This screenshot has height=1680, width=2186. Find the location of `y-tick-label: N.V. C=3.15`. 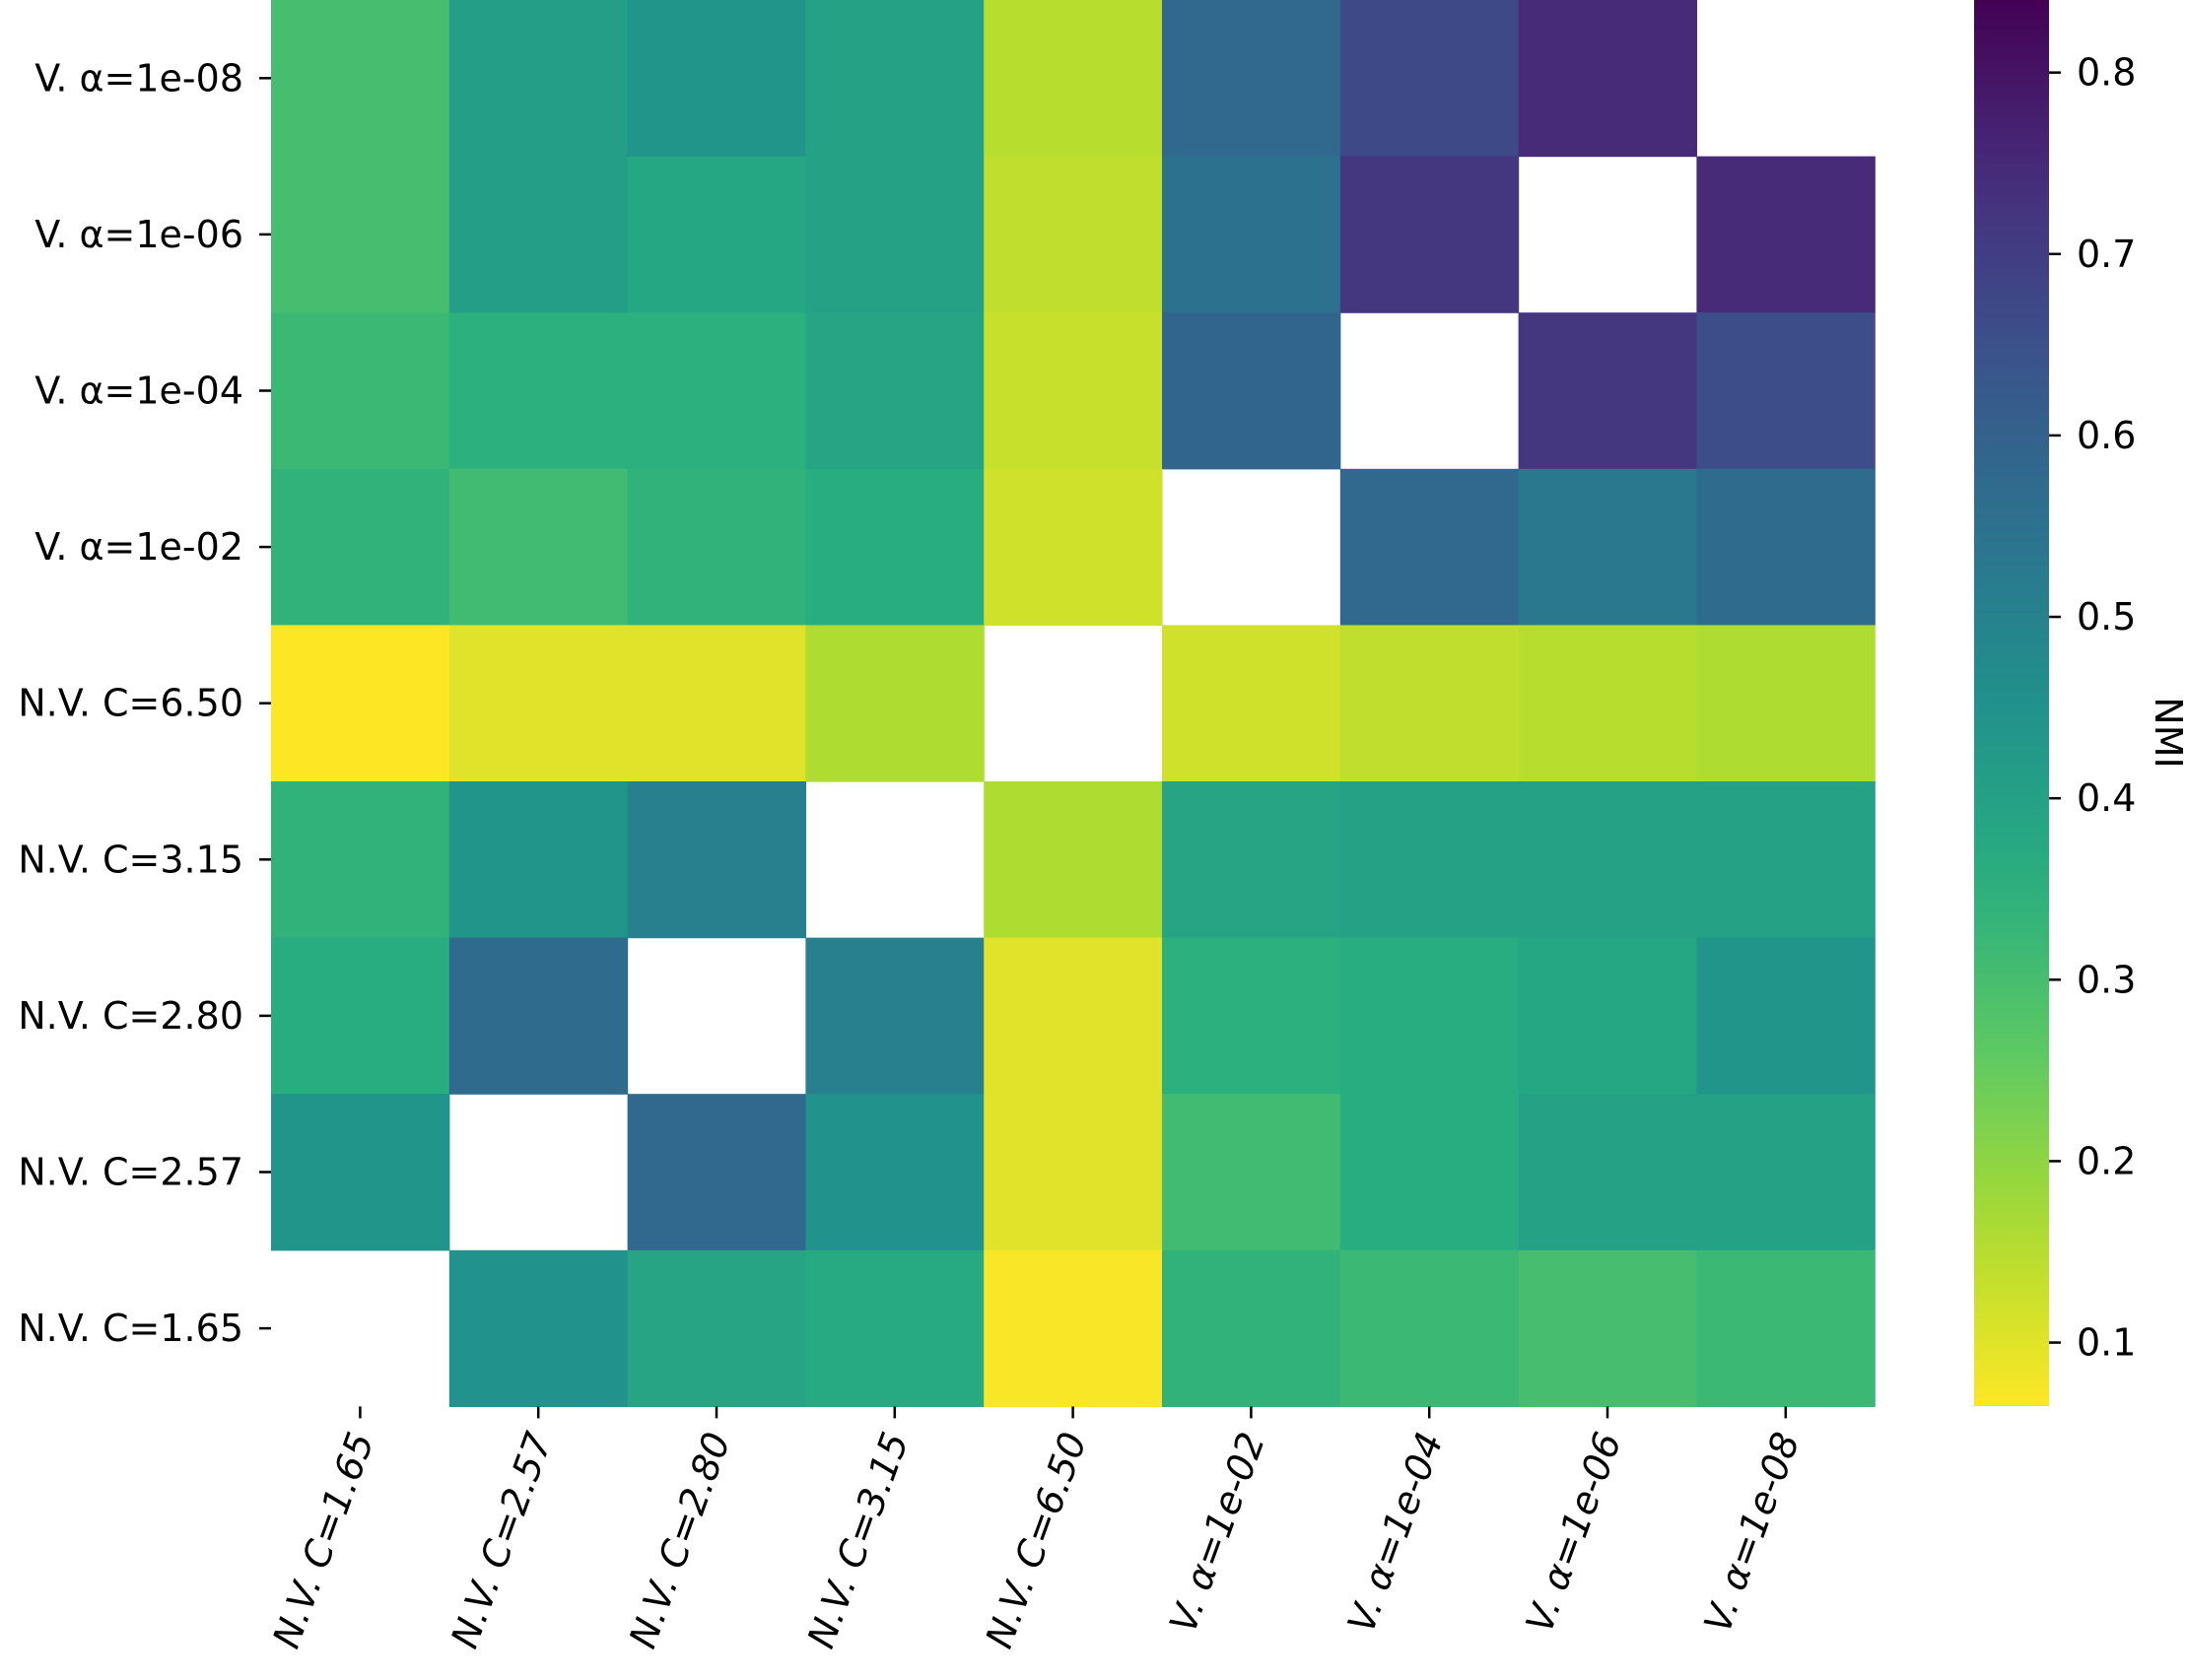

y-tick-label: N.V. C=3.15 is located at coordinates (130, 859).